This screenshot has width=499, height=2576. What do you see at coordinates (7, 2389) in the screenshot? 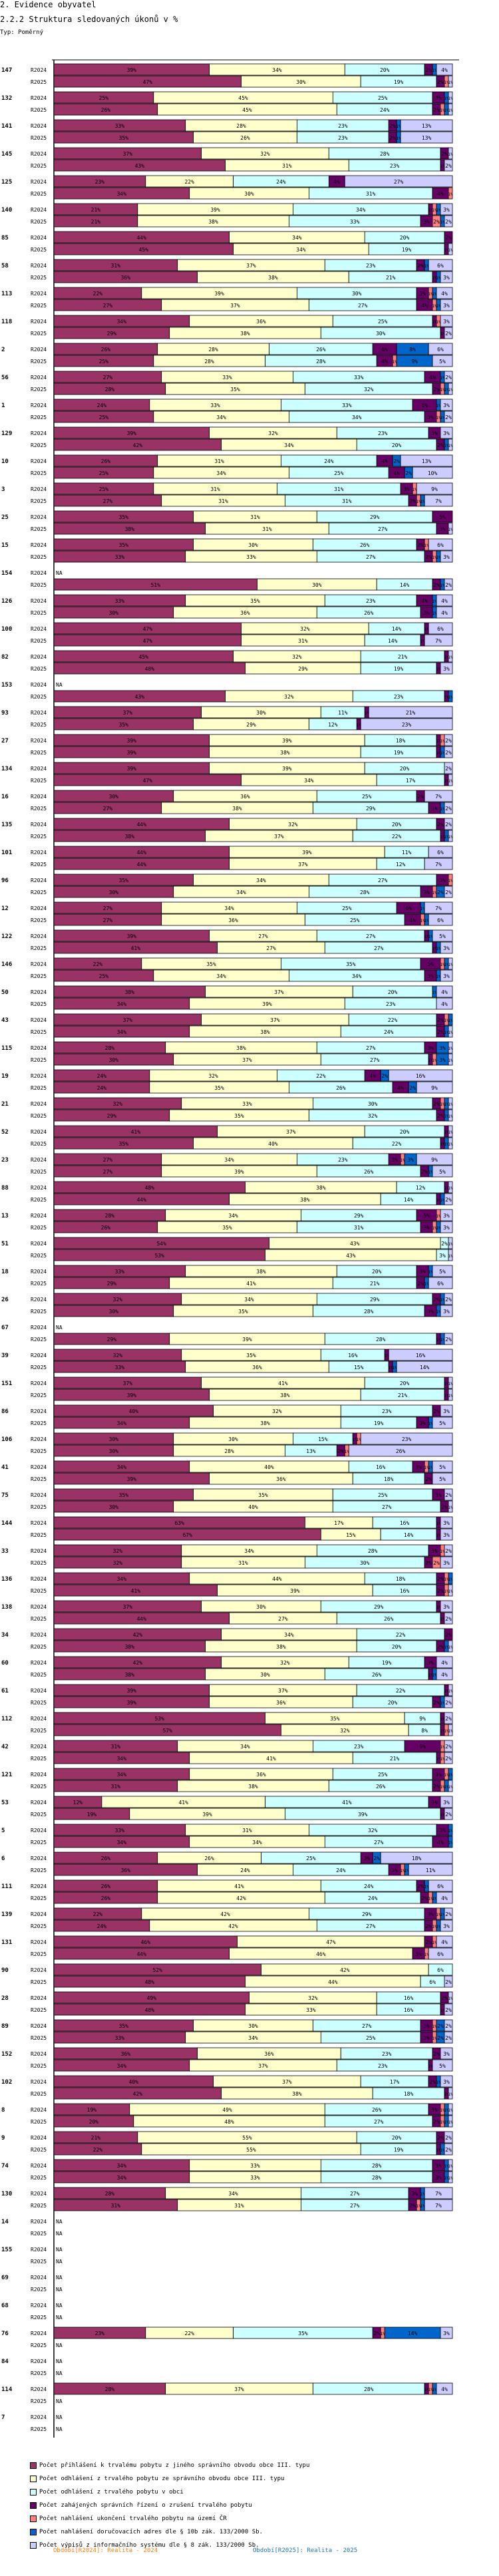
I see `group-label: 114` at bounding box center [7, 2389].